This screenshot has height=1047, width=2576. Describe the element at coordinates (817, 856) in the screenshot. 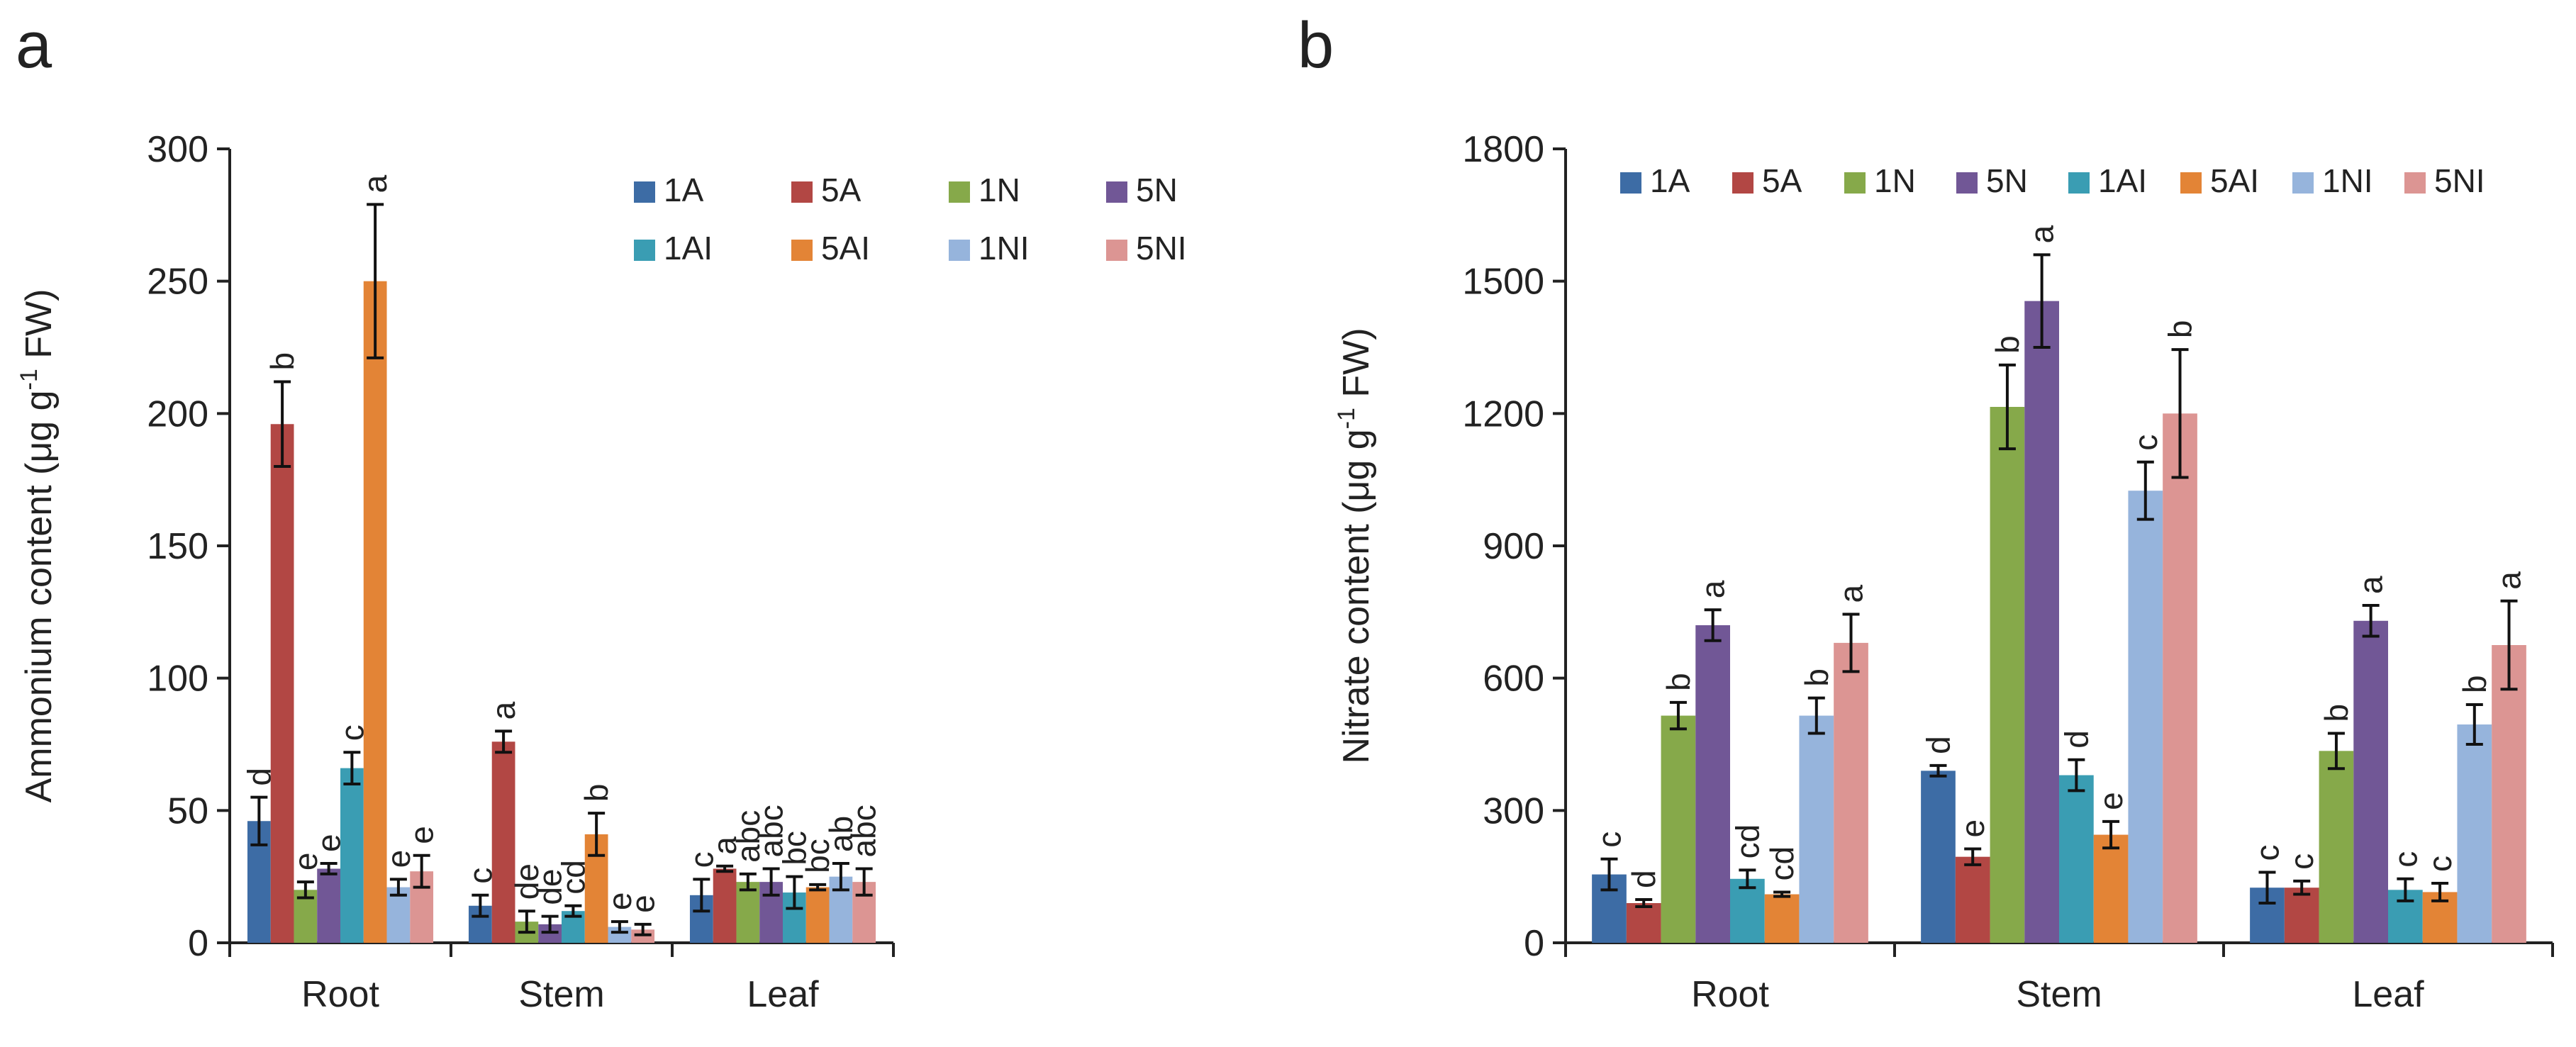

I see `significance-letter: bc` at that location.